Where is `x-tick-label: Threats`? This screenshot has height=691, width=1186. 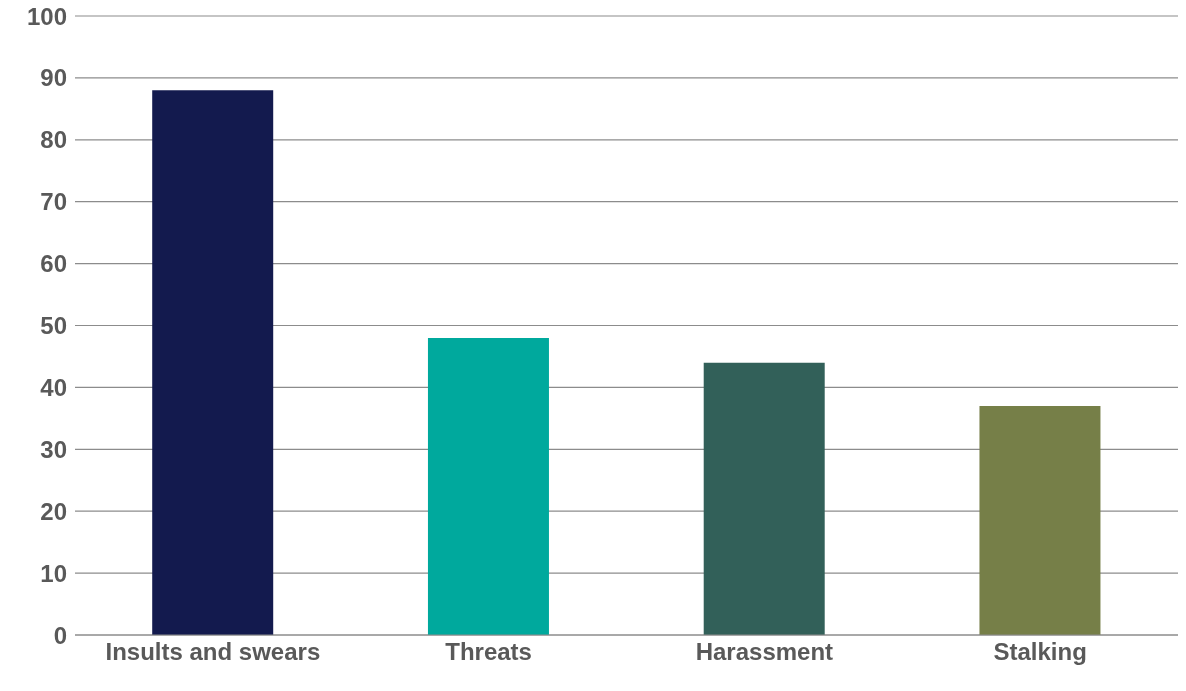
x-tick-label: Threats is located at coordinates (488, 652).